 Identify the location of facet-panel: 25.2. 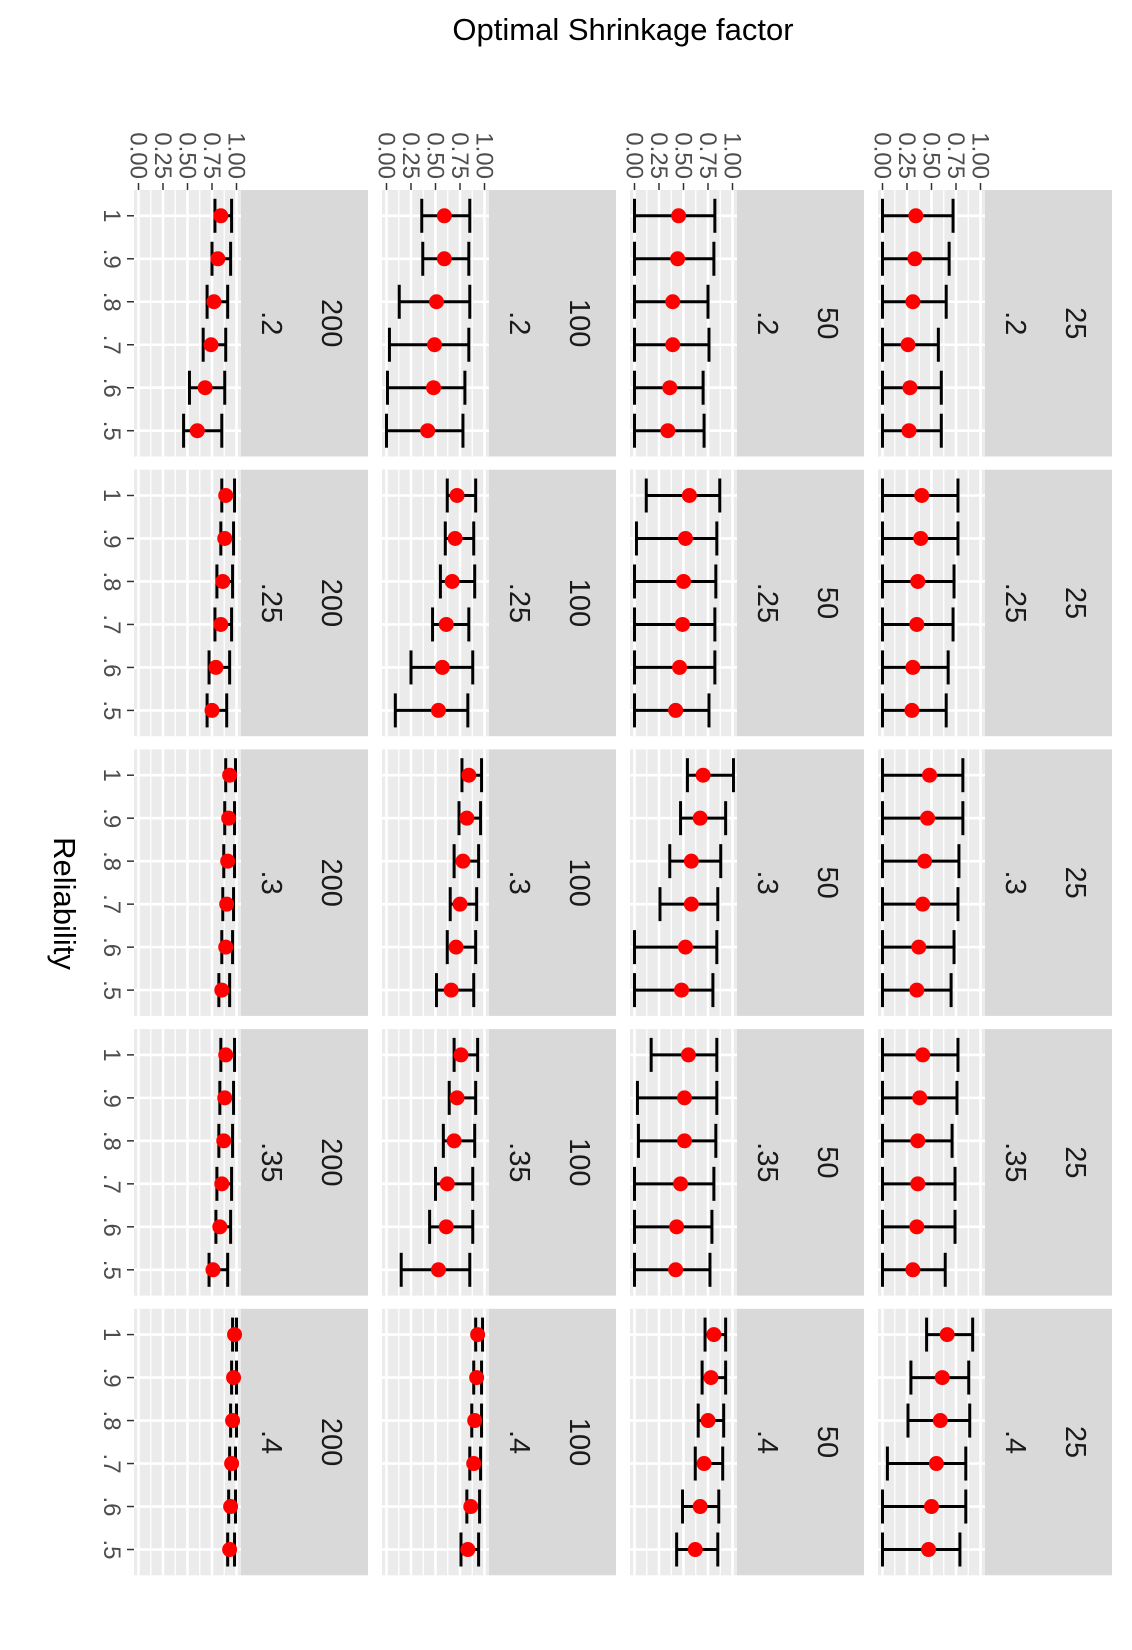
(995, 323).